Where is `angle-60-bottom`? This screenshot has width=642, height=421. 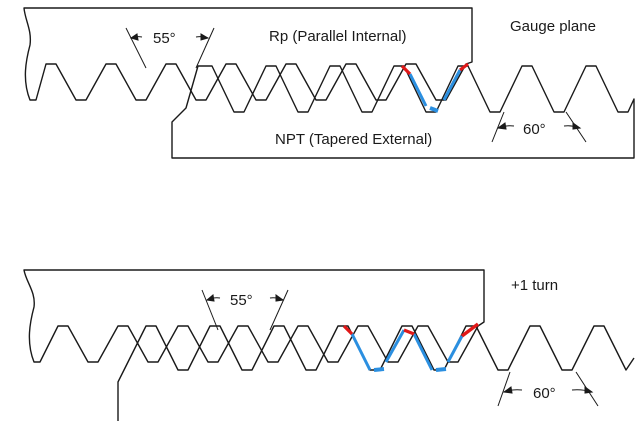
angle-60-bottom is located at coordinates (548, 389).